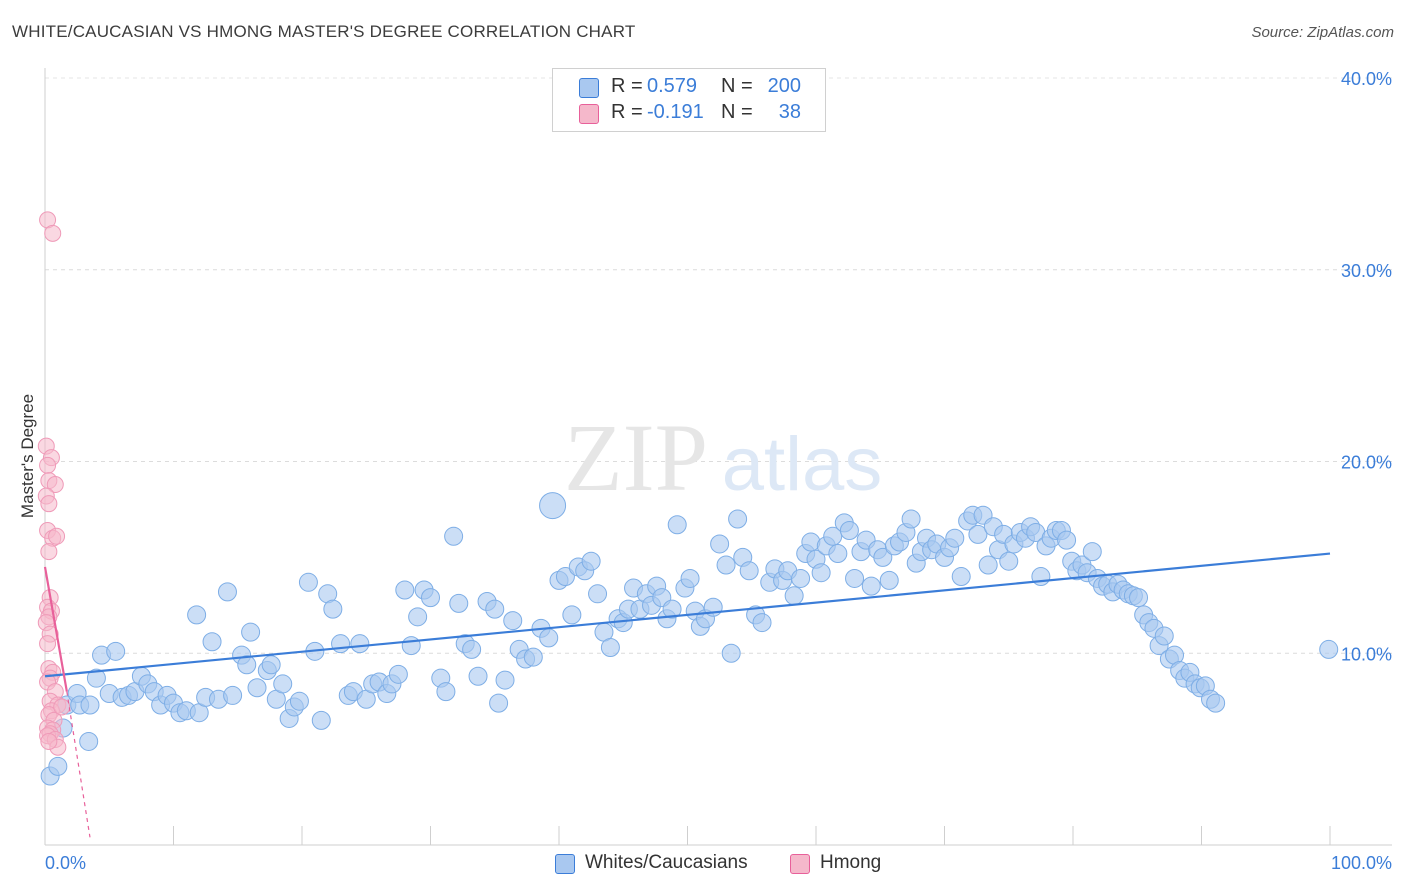  What do you see at coordinates (589, 88) in the screenshot?
I see `legend-swatch-whites` at bounding box center [589, 88].